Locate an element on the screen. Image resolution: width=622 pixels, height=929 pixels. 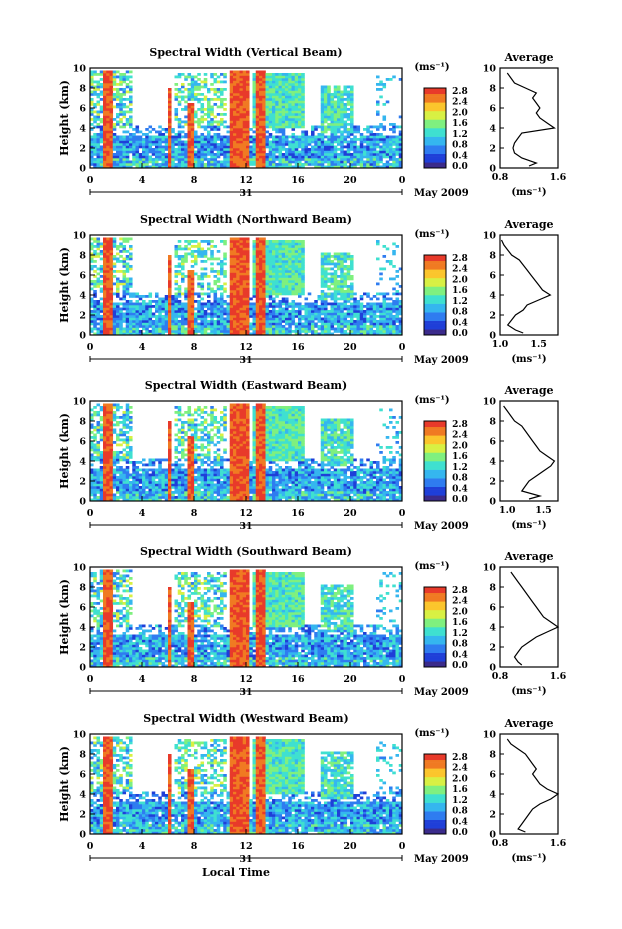
colorbar-frame is located at coordinates (435, 128).